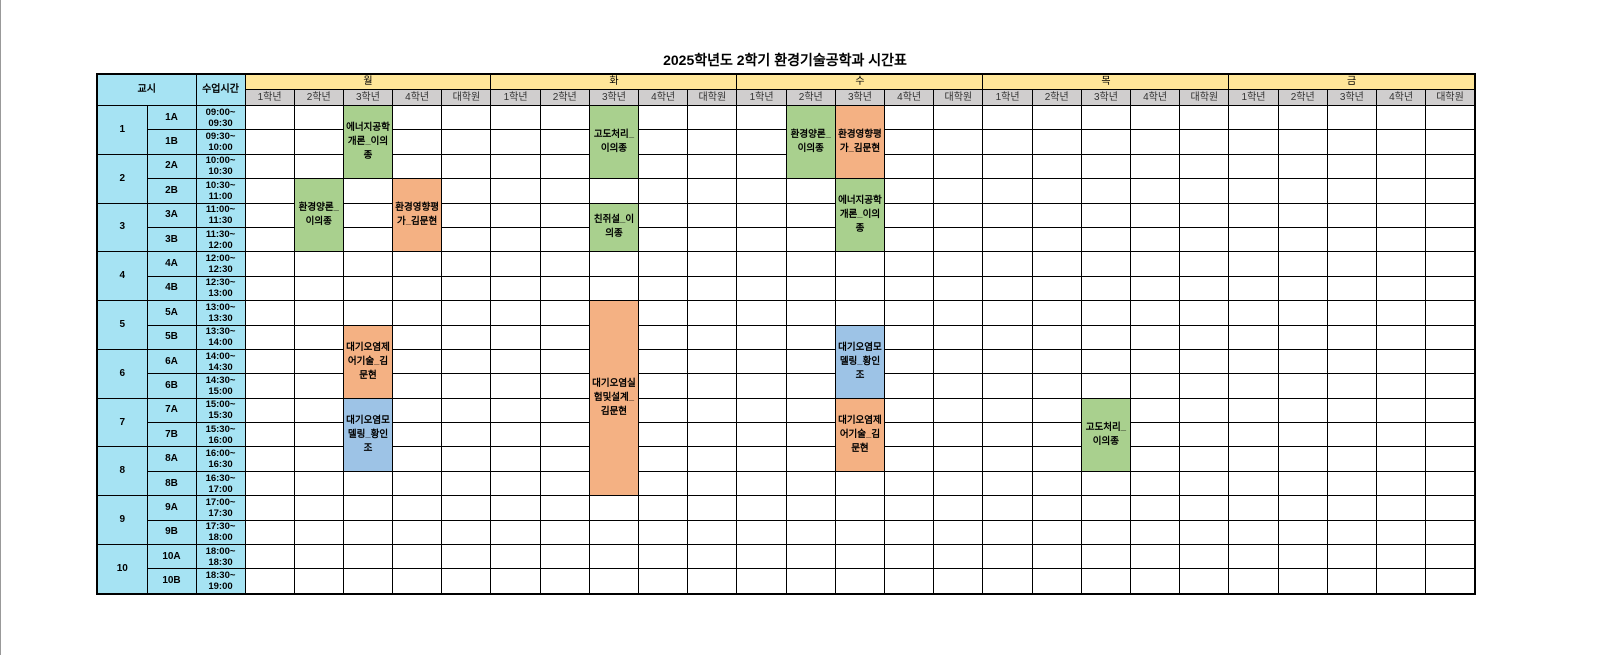 This screenshot has width=1614, height=655. Describe the element at coordinates (810, 142) in the screenshot. I see `class-cell: 환경양론_이의종` at that location.